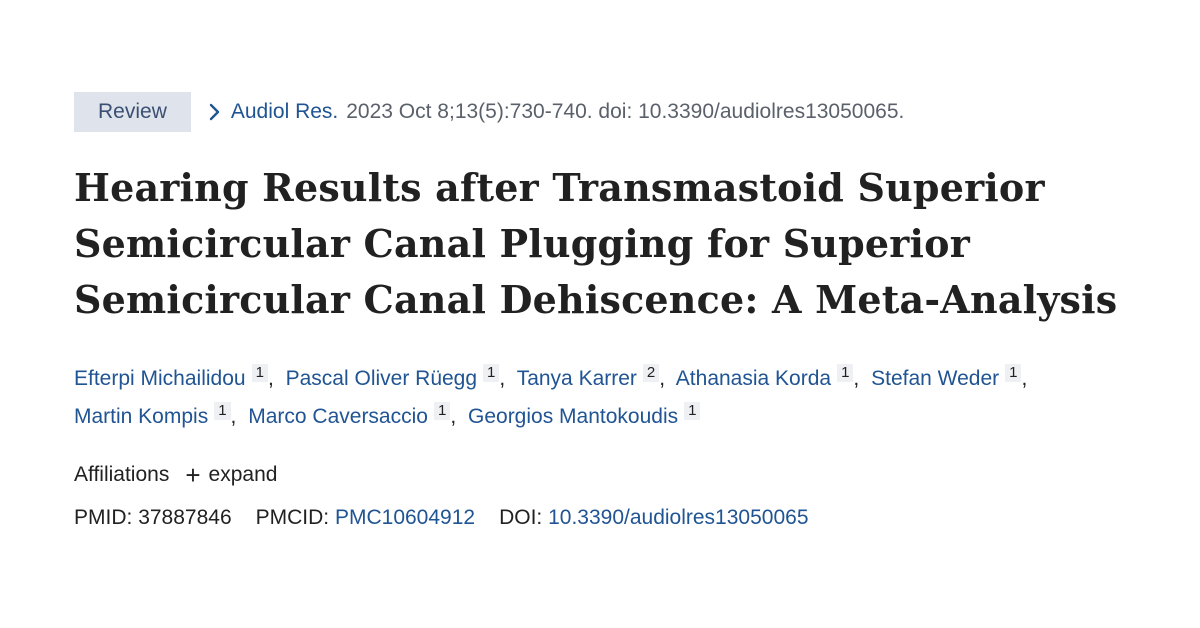 This screenshot has height=628, width=1200. Describe the element at coordinates (405, 517) in the screenshot. I see `pmcid-link: PMC10604912` at that location.